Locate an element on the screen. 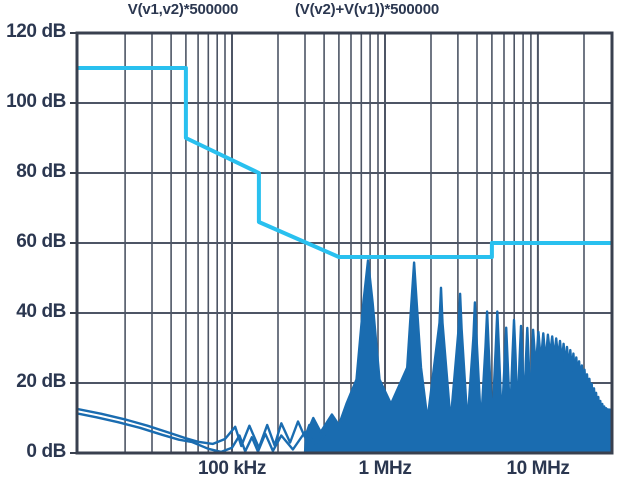 This screenshot has height=494, width=627. legend-trace2-label: (V(v2)+V(v1))*500000 is located at coordinates (366, 9).